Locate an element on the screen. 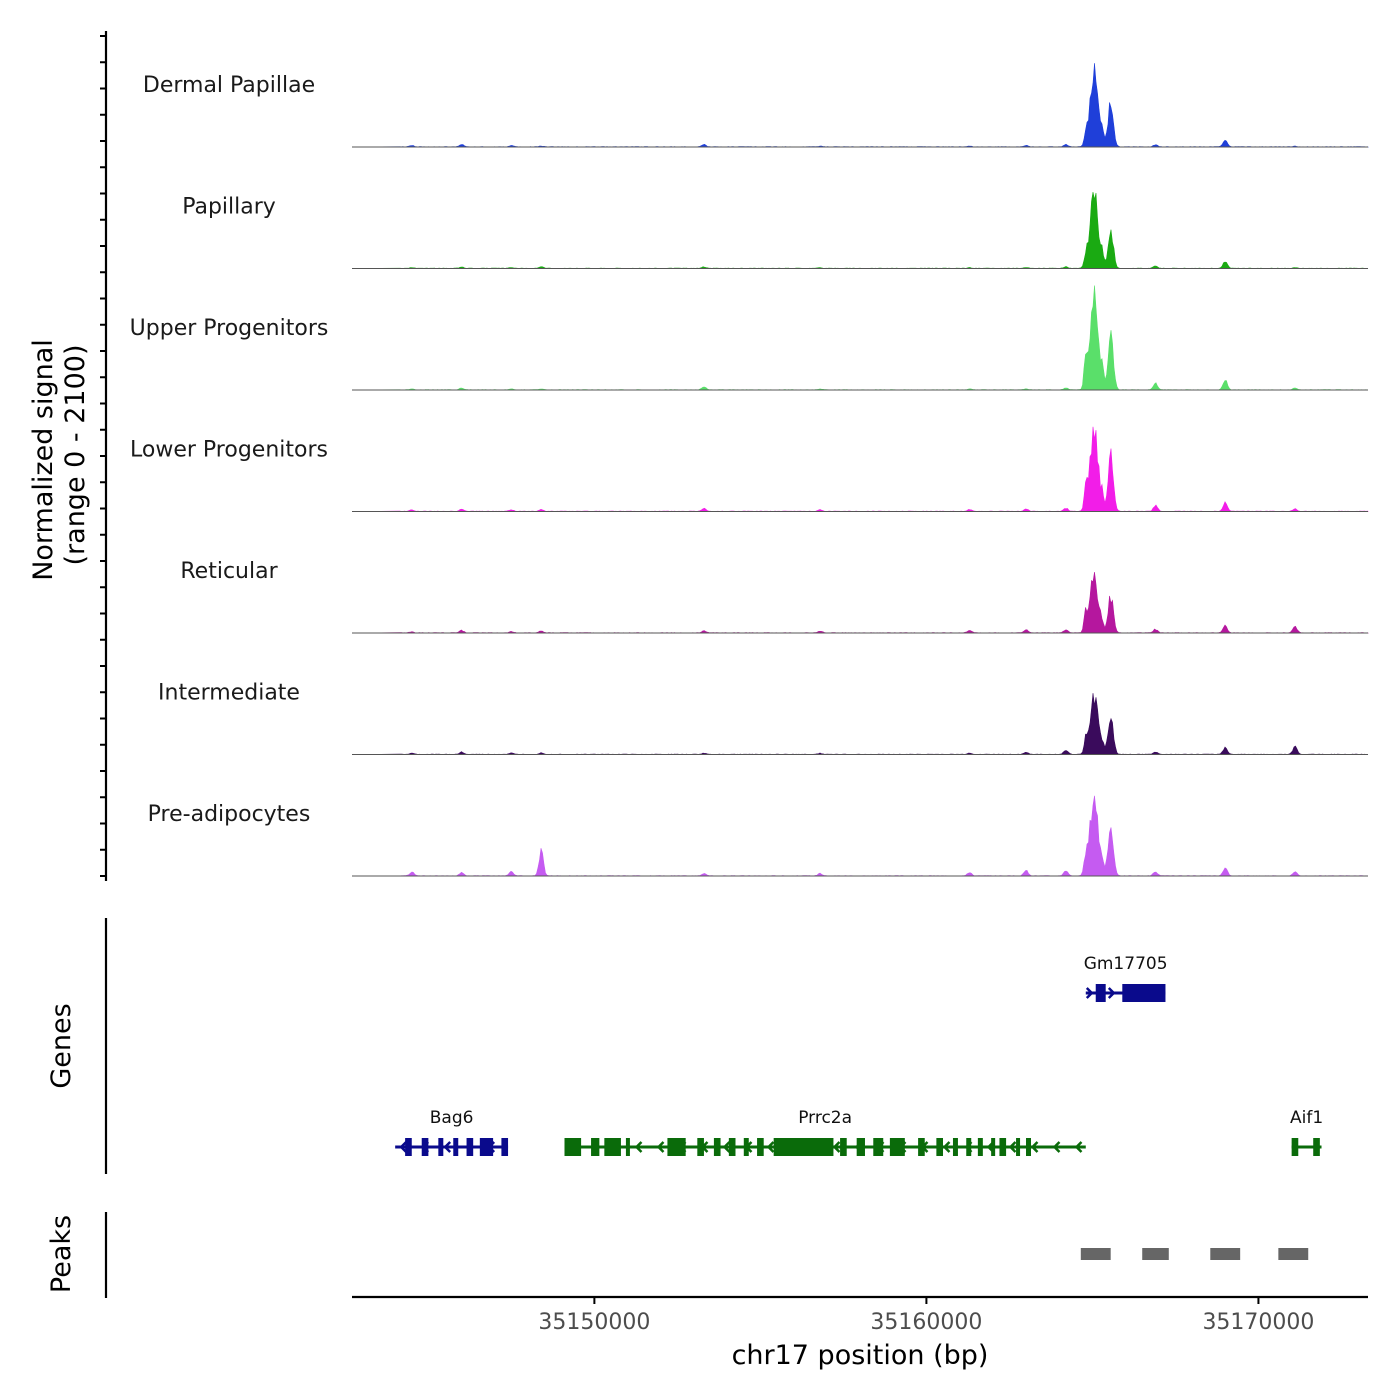  track-label-dermal-papillae: Dermal Papillae is located at coordinates (229, 85).